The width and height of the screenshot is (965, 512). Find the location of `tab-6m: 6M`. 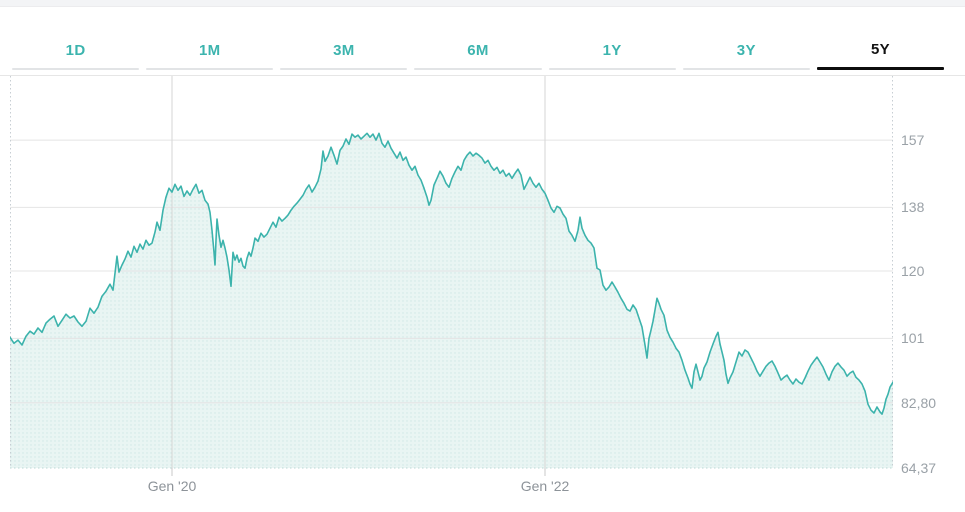

tab-6m: 6M is located at coordinates (478, 49).